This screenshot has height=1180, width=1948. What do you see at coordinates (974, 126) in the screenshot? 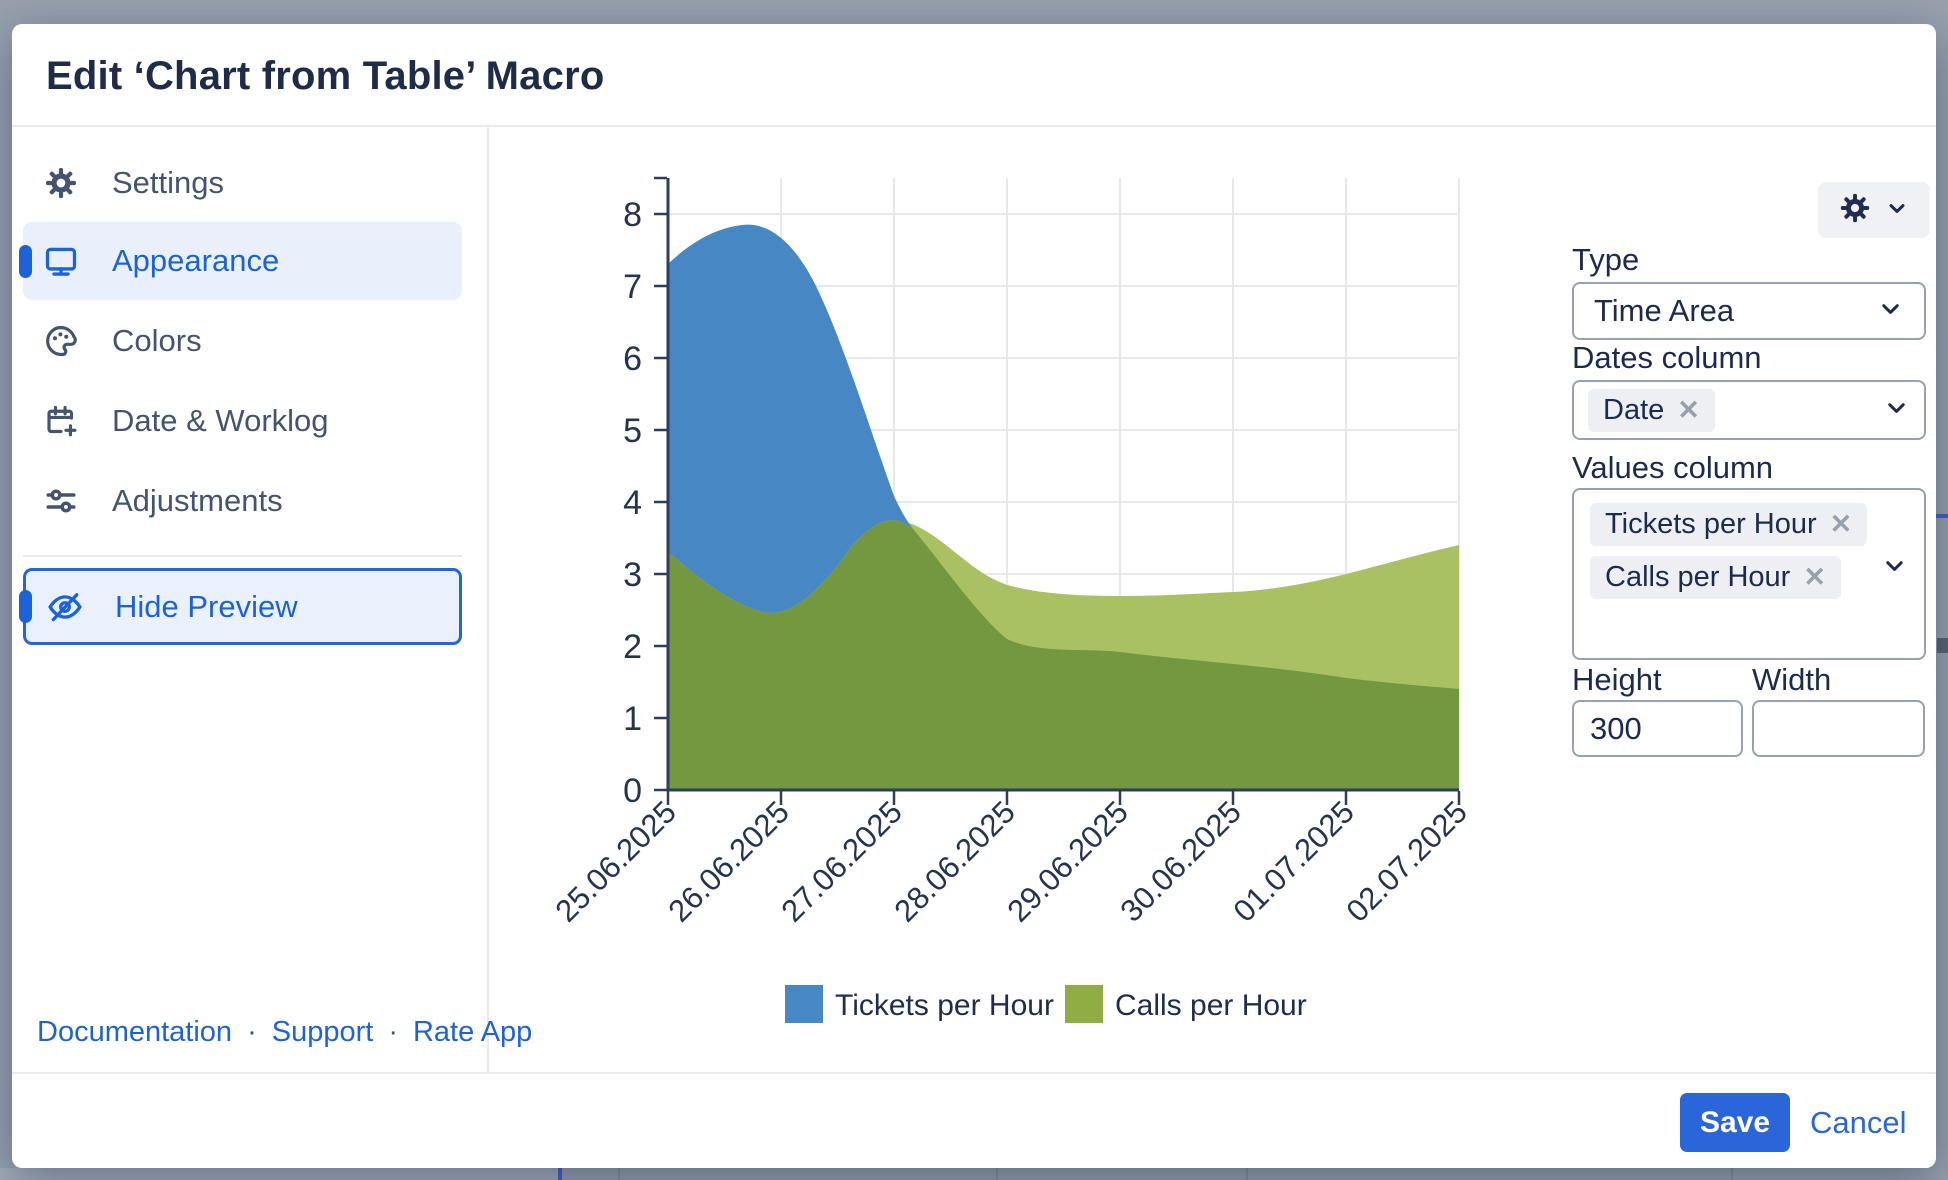
I see `header-divider` at bounding box center [974, 126].